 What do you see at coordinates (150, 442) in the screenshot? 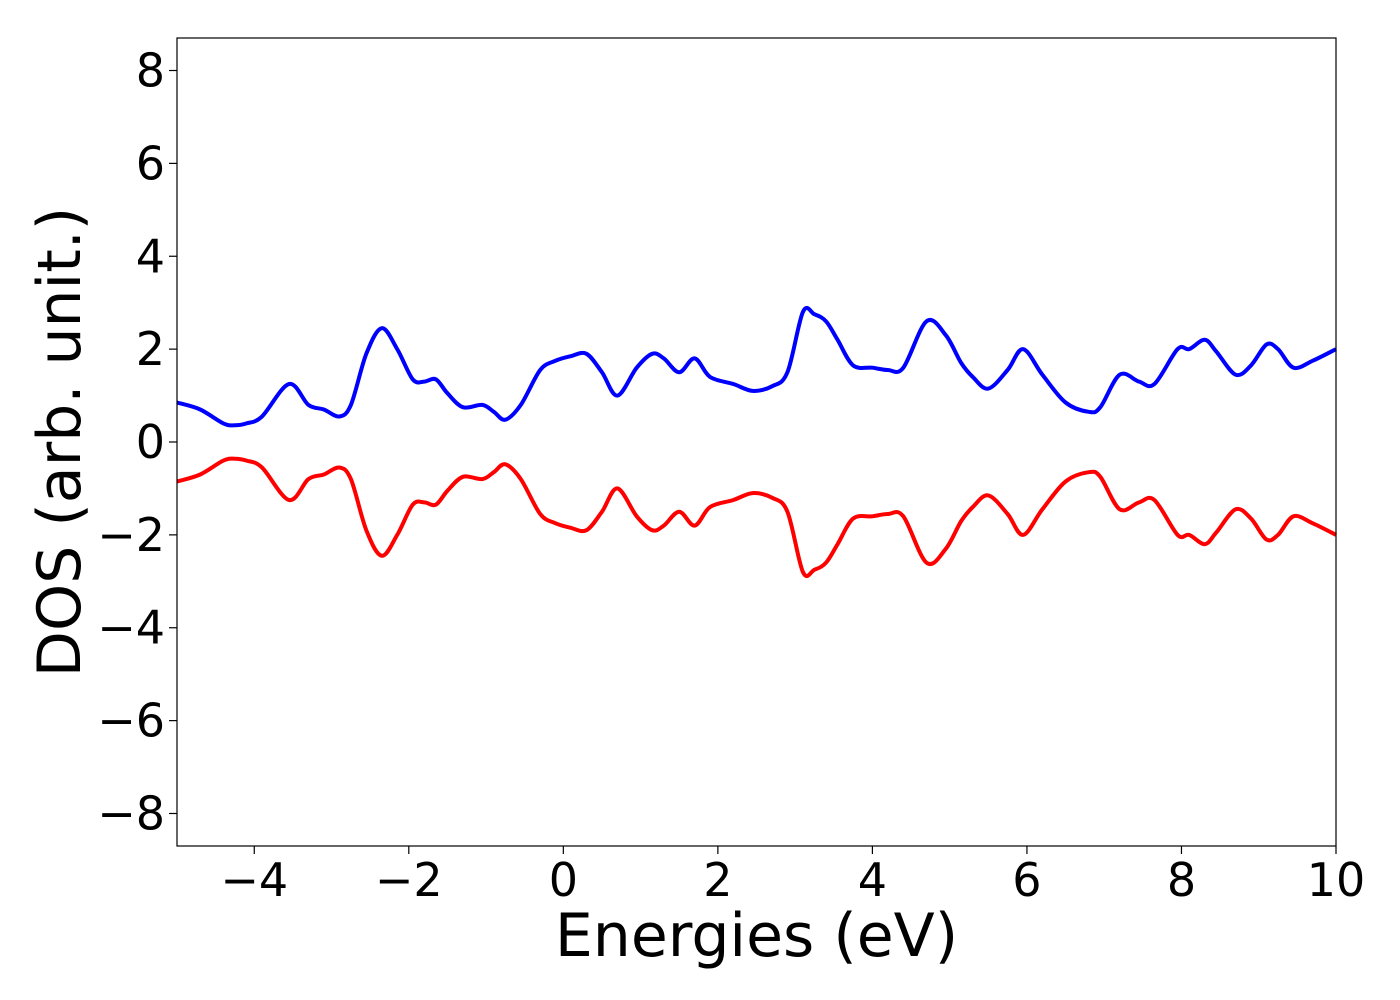
I see `y-tick-label: 0` at bounding box center [150, 442].